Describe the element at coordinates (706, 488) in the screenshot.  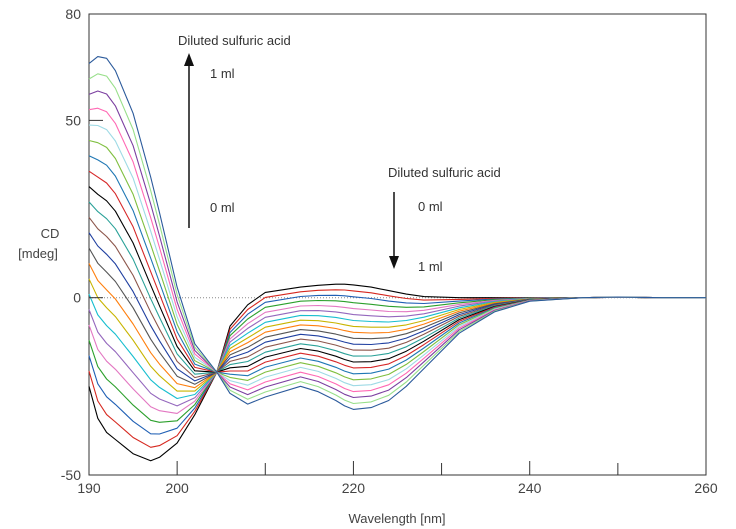
I see `x-tick-label: 260` at that location.